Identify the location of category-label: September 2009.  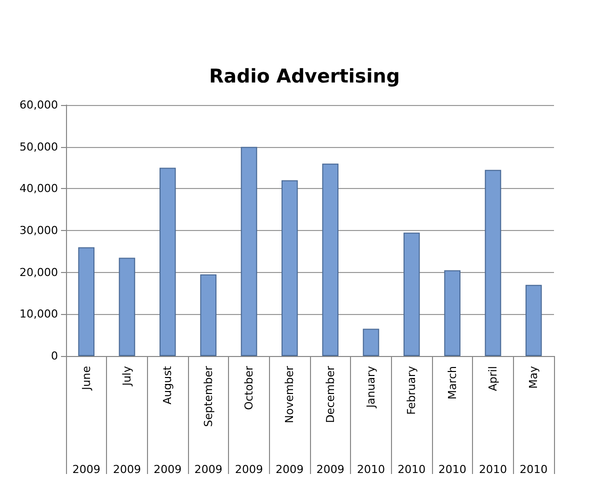
(208, 421).